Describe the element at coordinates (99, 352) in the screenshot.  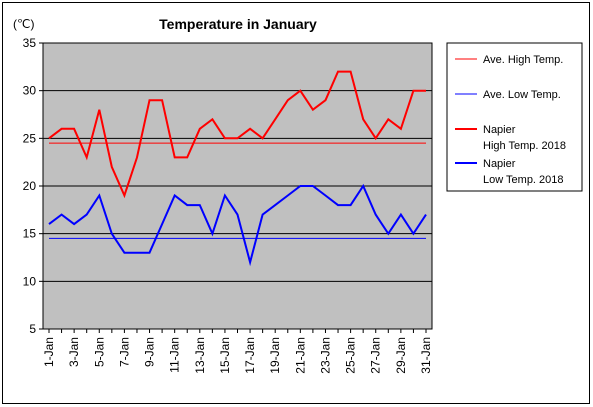
I see `x-tick-label-5-Jan: 5-Jan` at that location.